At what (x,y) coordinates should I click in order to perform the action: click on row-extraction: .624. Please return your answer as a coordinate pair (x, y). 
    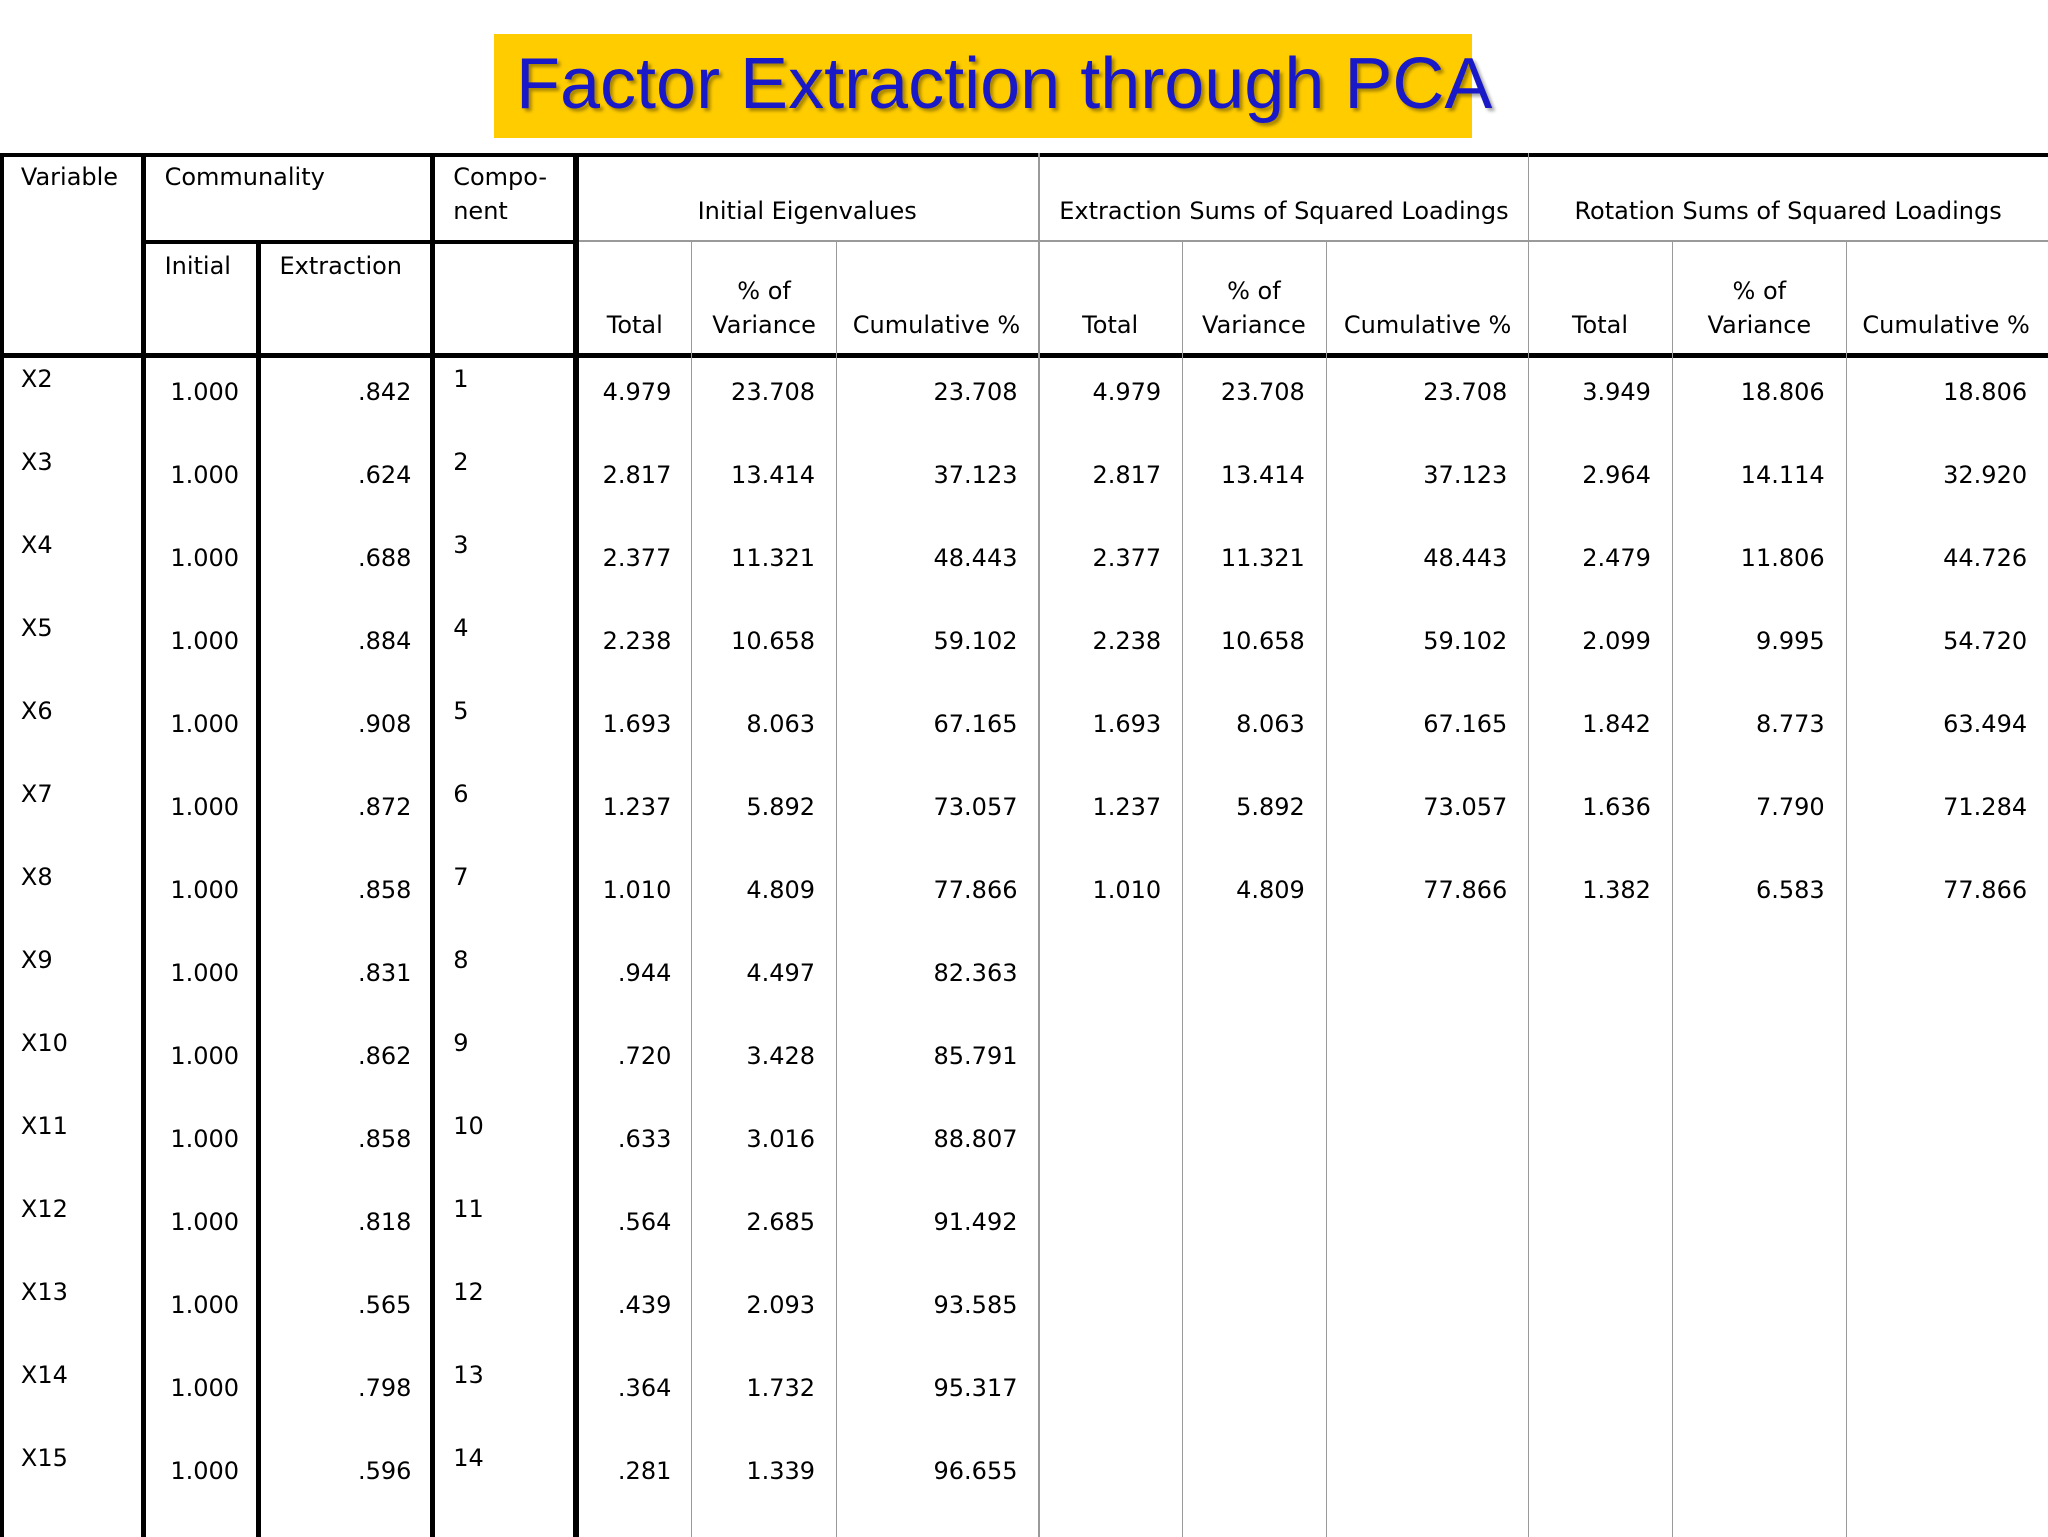
    Looking at the image, I should click on (385, 475).